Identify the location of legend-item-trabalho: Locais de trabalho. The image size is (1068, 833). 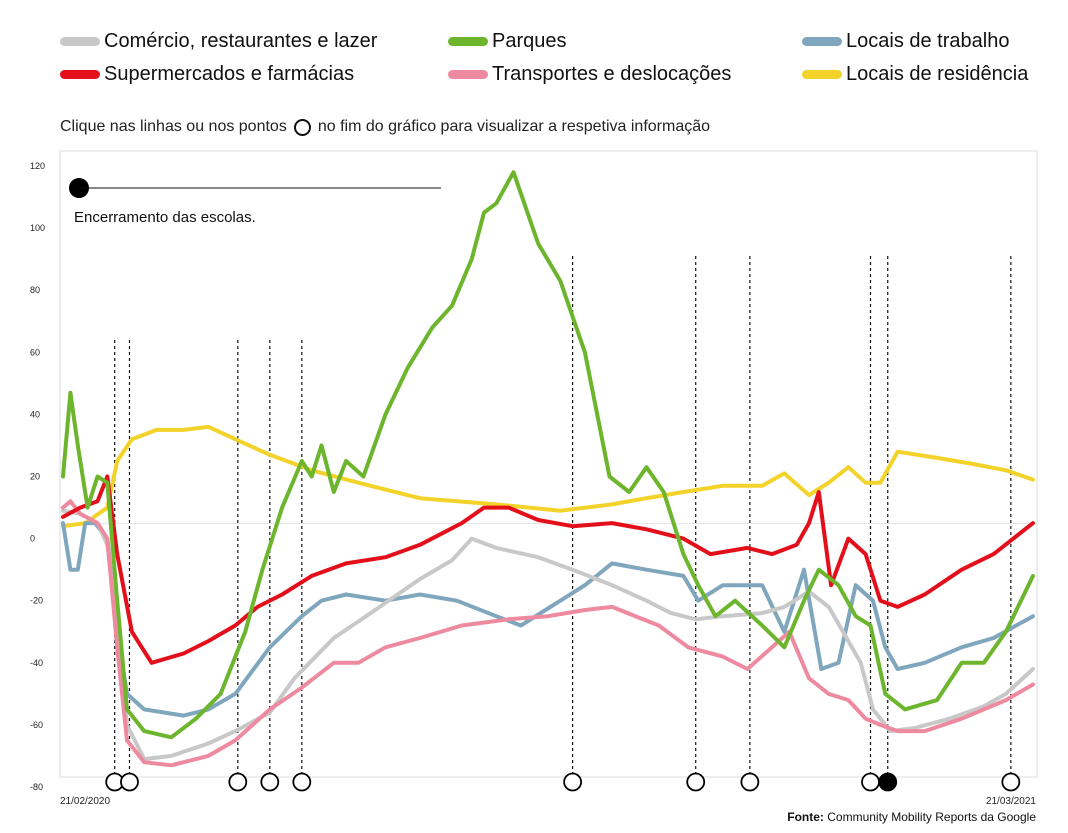
(905, 41).